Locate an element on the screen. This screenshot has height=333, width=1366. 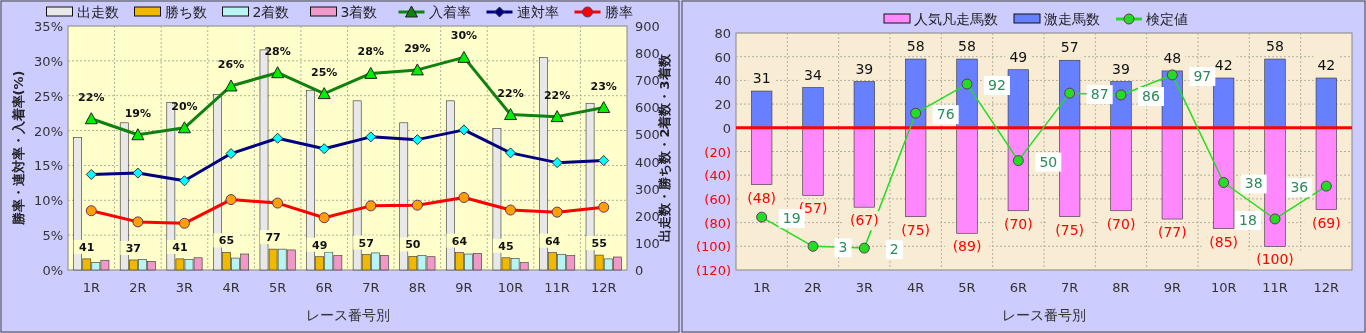
data-label: 23% is located at coordinates (603, 86).